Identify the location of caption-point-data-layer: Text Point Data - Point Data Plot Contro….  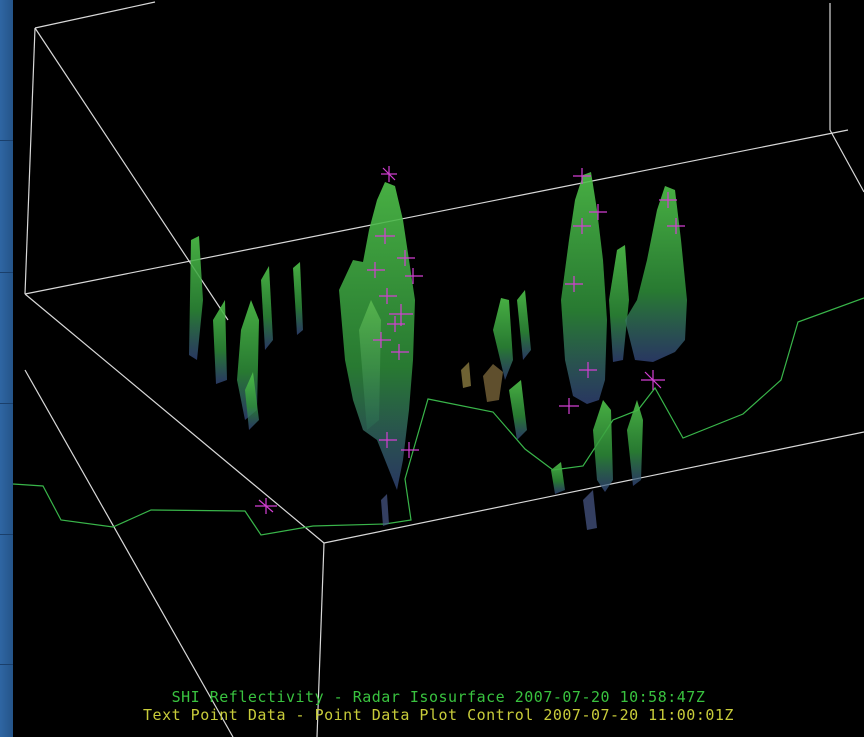
(438, 715).